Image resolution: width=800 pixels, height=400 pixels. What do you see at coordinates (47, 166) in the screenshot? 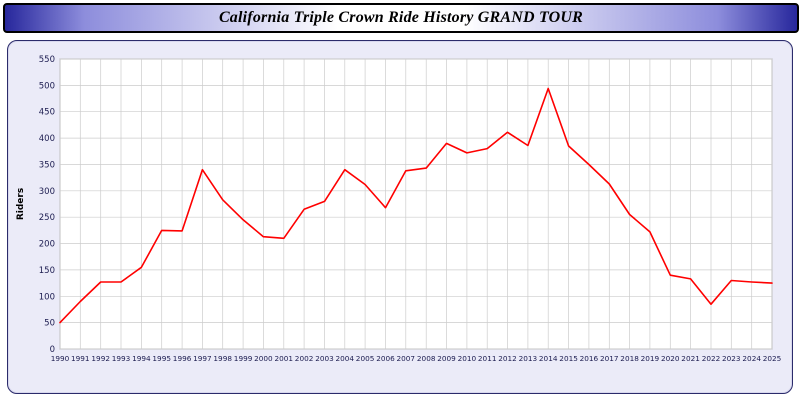
I see `y-tick-label: 350` at bounding box center [47, 166].